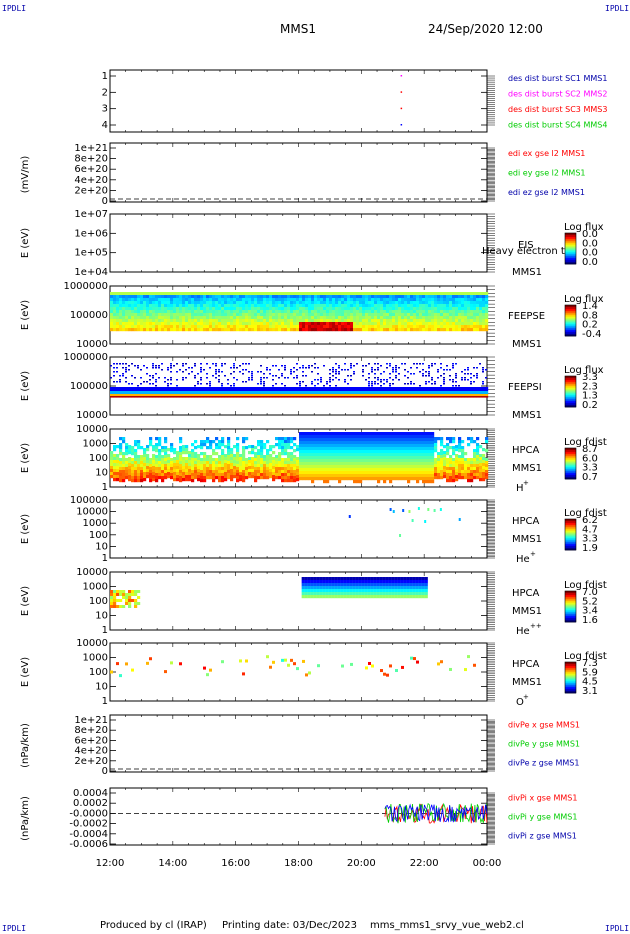 This screenshot has width=630, height=934. I want to click on legend-entry: edi ez gse l2 MMS1, so click(546, 192).